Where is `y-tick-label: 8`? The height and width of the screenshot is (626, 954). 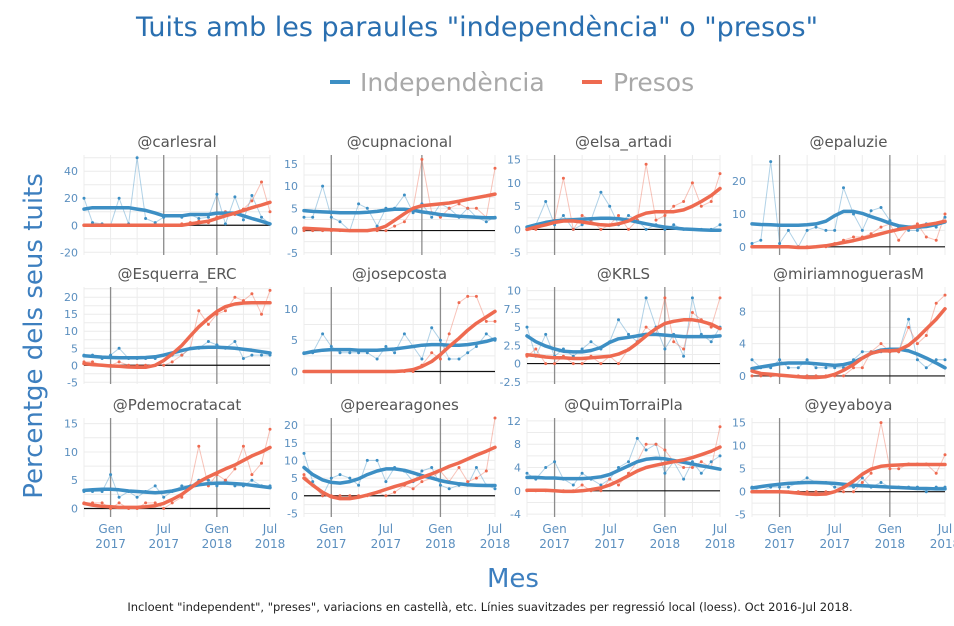 y-tick-label: 8 is located at coordinates (517, 444).